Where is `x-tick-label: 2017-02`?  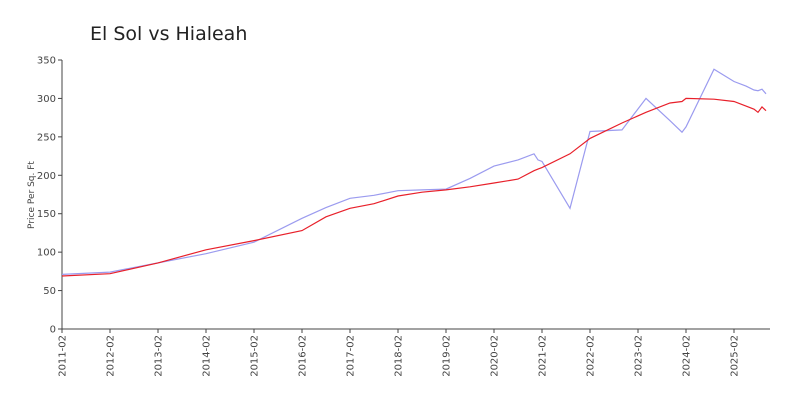
x-tick-label: 2017-02 is located at coordinates (351, 356).